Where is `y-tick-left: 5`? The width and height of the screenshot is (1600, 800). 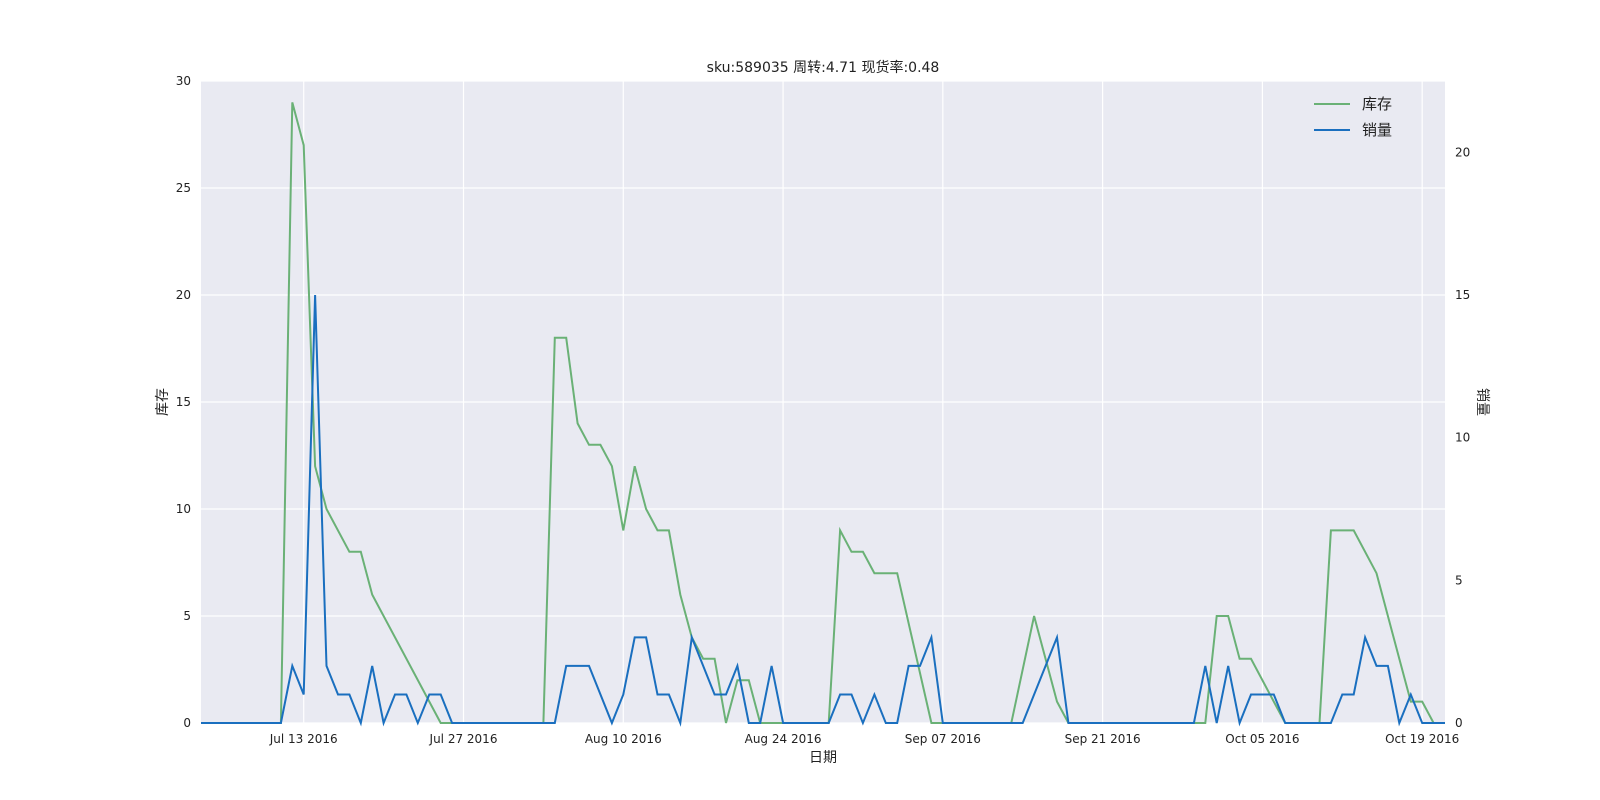 y-tick-left: 5 is located at coordinates (187, 616).